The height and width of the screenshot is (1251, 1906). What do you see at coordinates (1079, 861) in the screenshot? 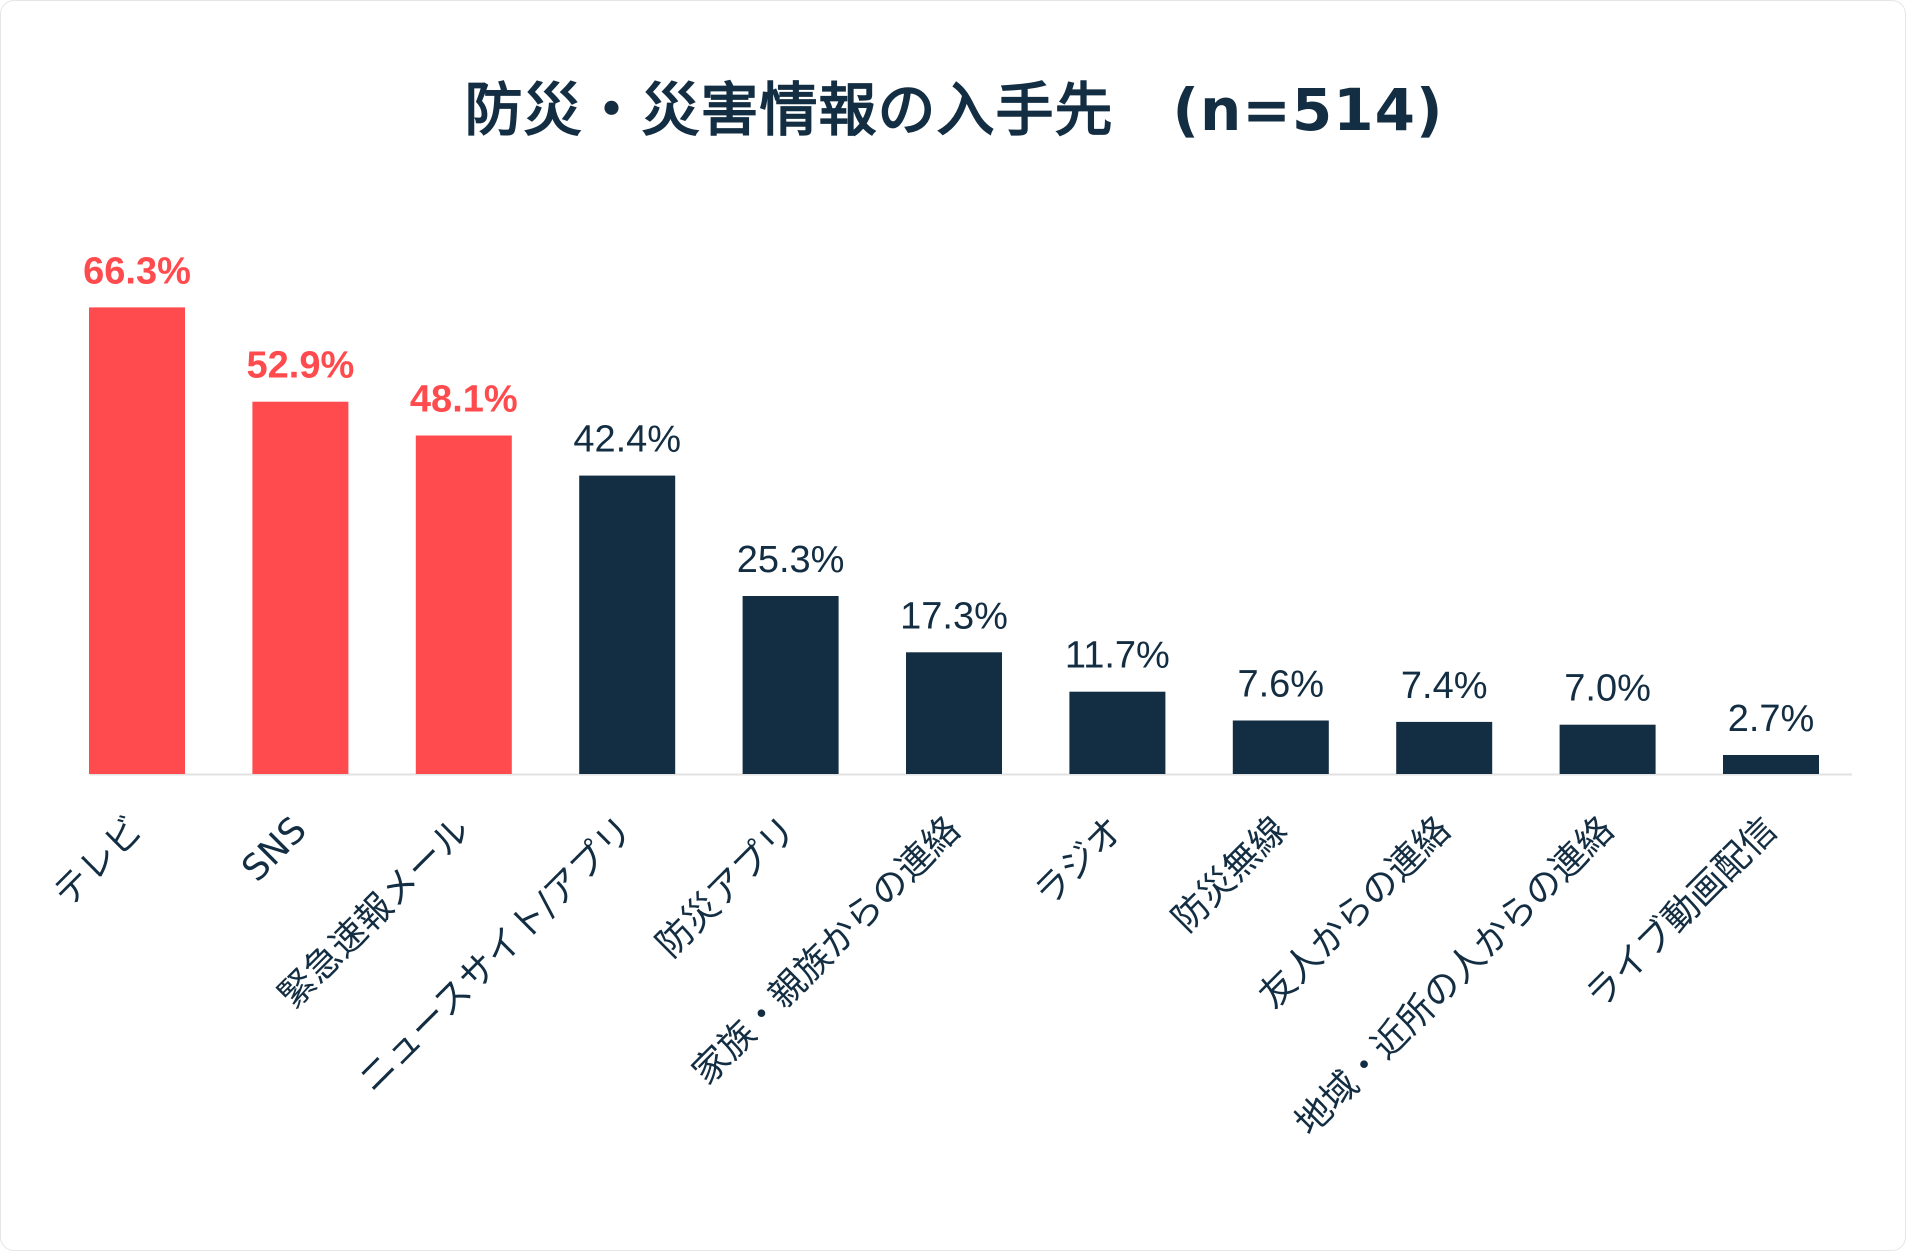
I see `x-tick-label: ラジオ` at bounding box center [1079, 861].